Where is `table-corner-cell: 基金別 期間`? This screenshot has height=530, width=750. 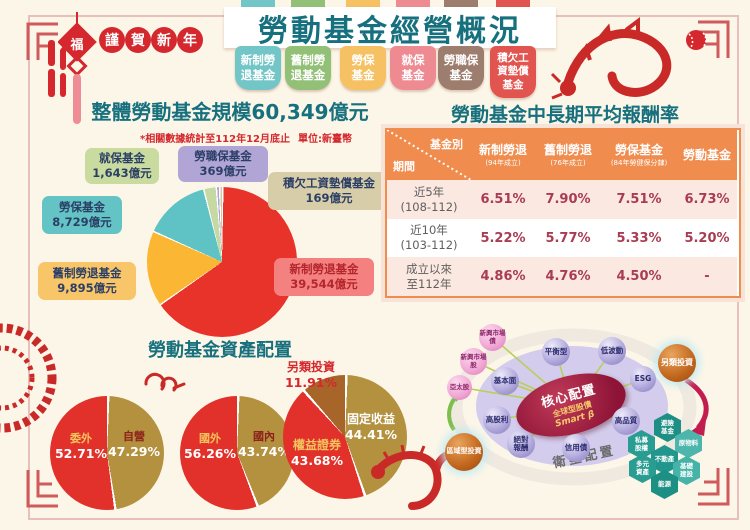
table-corner-cell: 基金別 期間 is located at coordinates (429, 155).